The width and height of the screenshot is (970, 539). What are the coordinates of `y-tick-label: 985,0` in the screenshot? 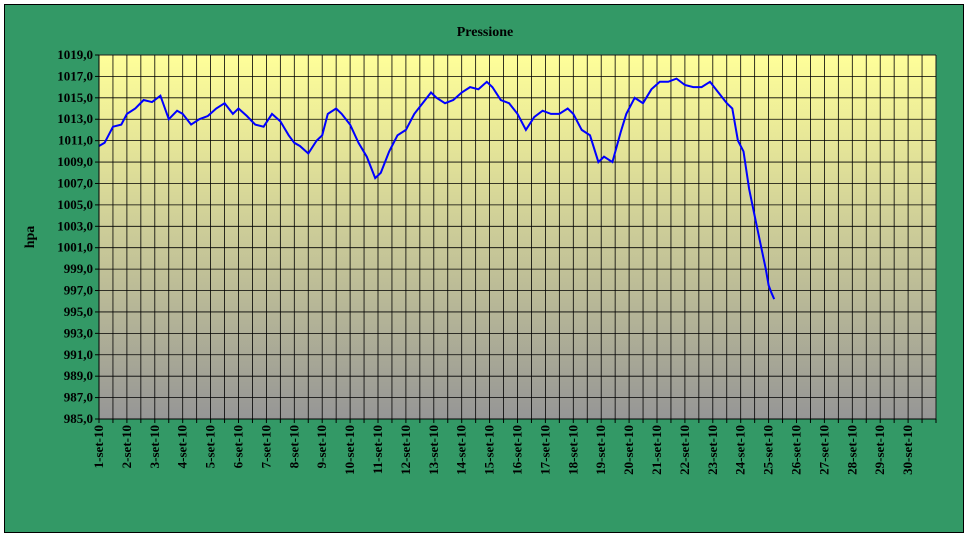 It's located at (78, 418).